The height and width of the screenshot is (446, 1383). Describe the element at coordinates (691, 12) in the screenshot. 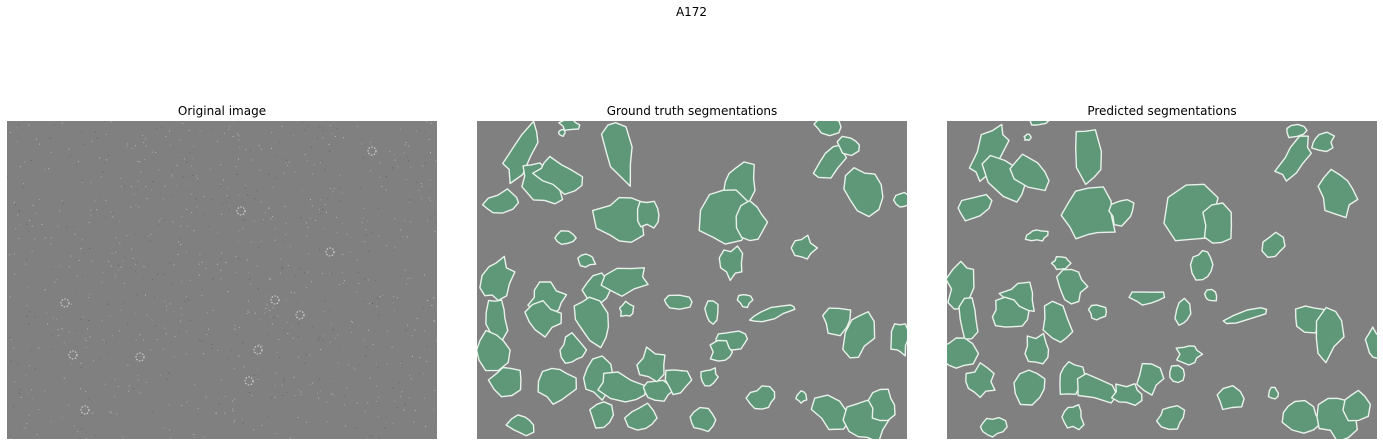

I see `figure-title: A172` at that location.